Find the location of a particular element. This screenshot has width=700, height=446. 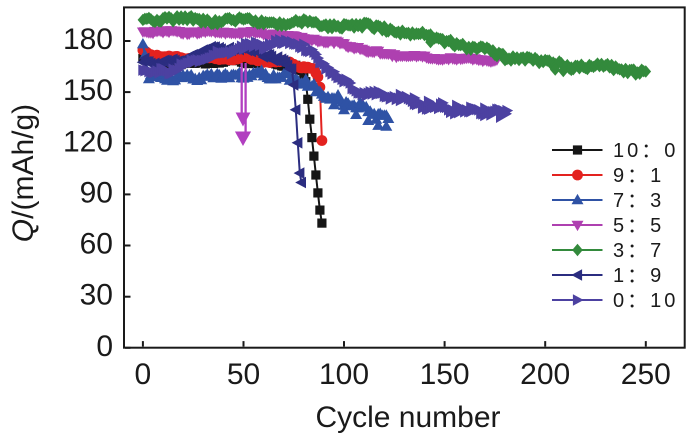

svg-text: 200 is located at coordinates (545, 374).